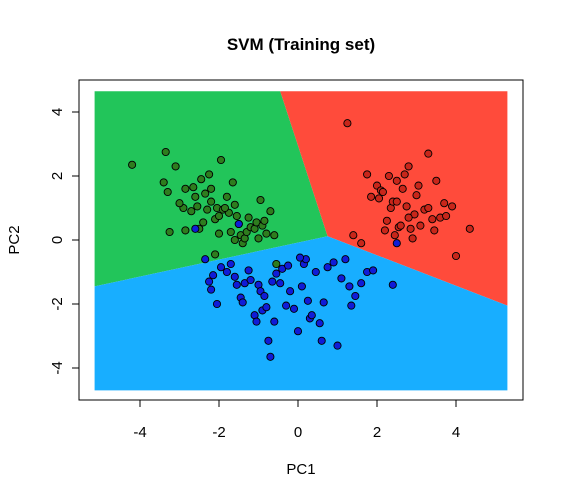 Image resolution: width=565 pixels, height=500 pixels. Describe the element at coordinates (298, 432) in the screenshot. I see `x-tick-label: 0` at that location.